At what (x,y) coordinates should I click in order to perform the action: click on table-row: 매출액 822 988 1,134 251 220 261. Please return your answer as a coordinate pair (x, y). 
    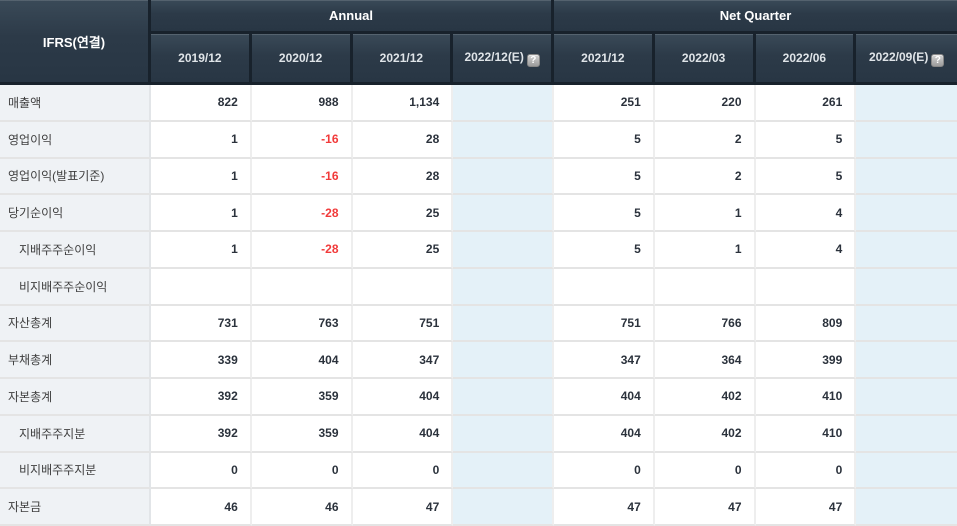
    Looking at the image, I should click on (478, 103).